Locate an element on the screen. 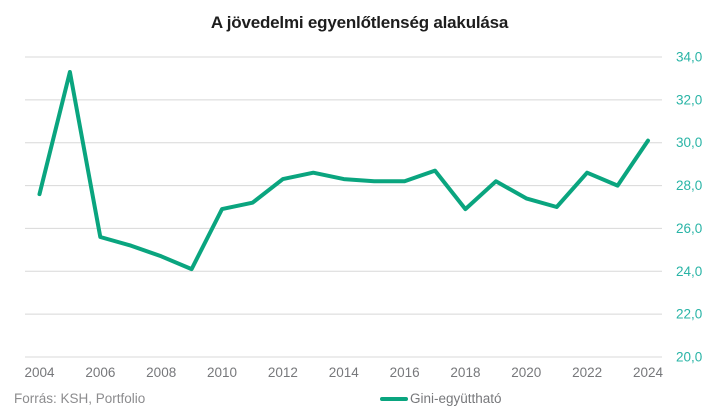  x-axis-tick-label: 2024 is located at coordinates (648, 372).